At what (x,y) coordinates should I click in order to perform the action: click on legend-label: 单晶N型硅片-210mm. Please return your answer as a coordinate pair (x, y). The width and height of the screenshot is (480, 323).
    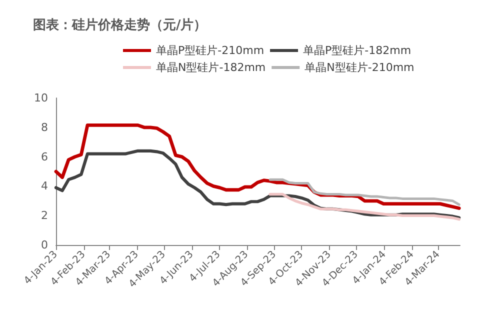
    Looking at the image, I should click on (359, 67).